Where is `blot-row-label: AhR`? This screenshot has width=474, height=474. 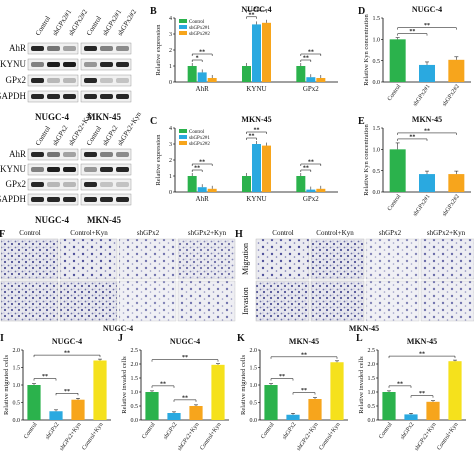
blot-row-label: AhR is located at coordinates (17, 48).